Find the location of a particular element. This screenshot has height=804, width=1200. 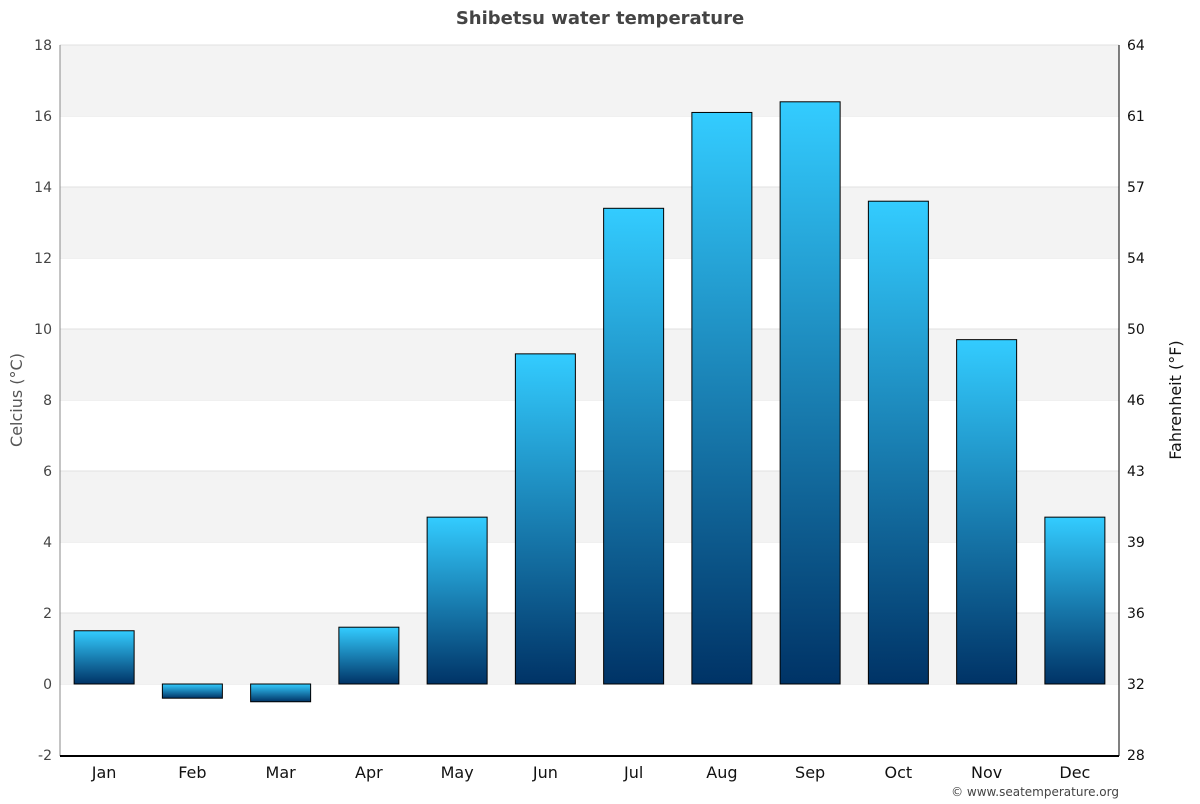

x-tick-label: Nov is located at coordinates (986, 772).